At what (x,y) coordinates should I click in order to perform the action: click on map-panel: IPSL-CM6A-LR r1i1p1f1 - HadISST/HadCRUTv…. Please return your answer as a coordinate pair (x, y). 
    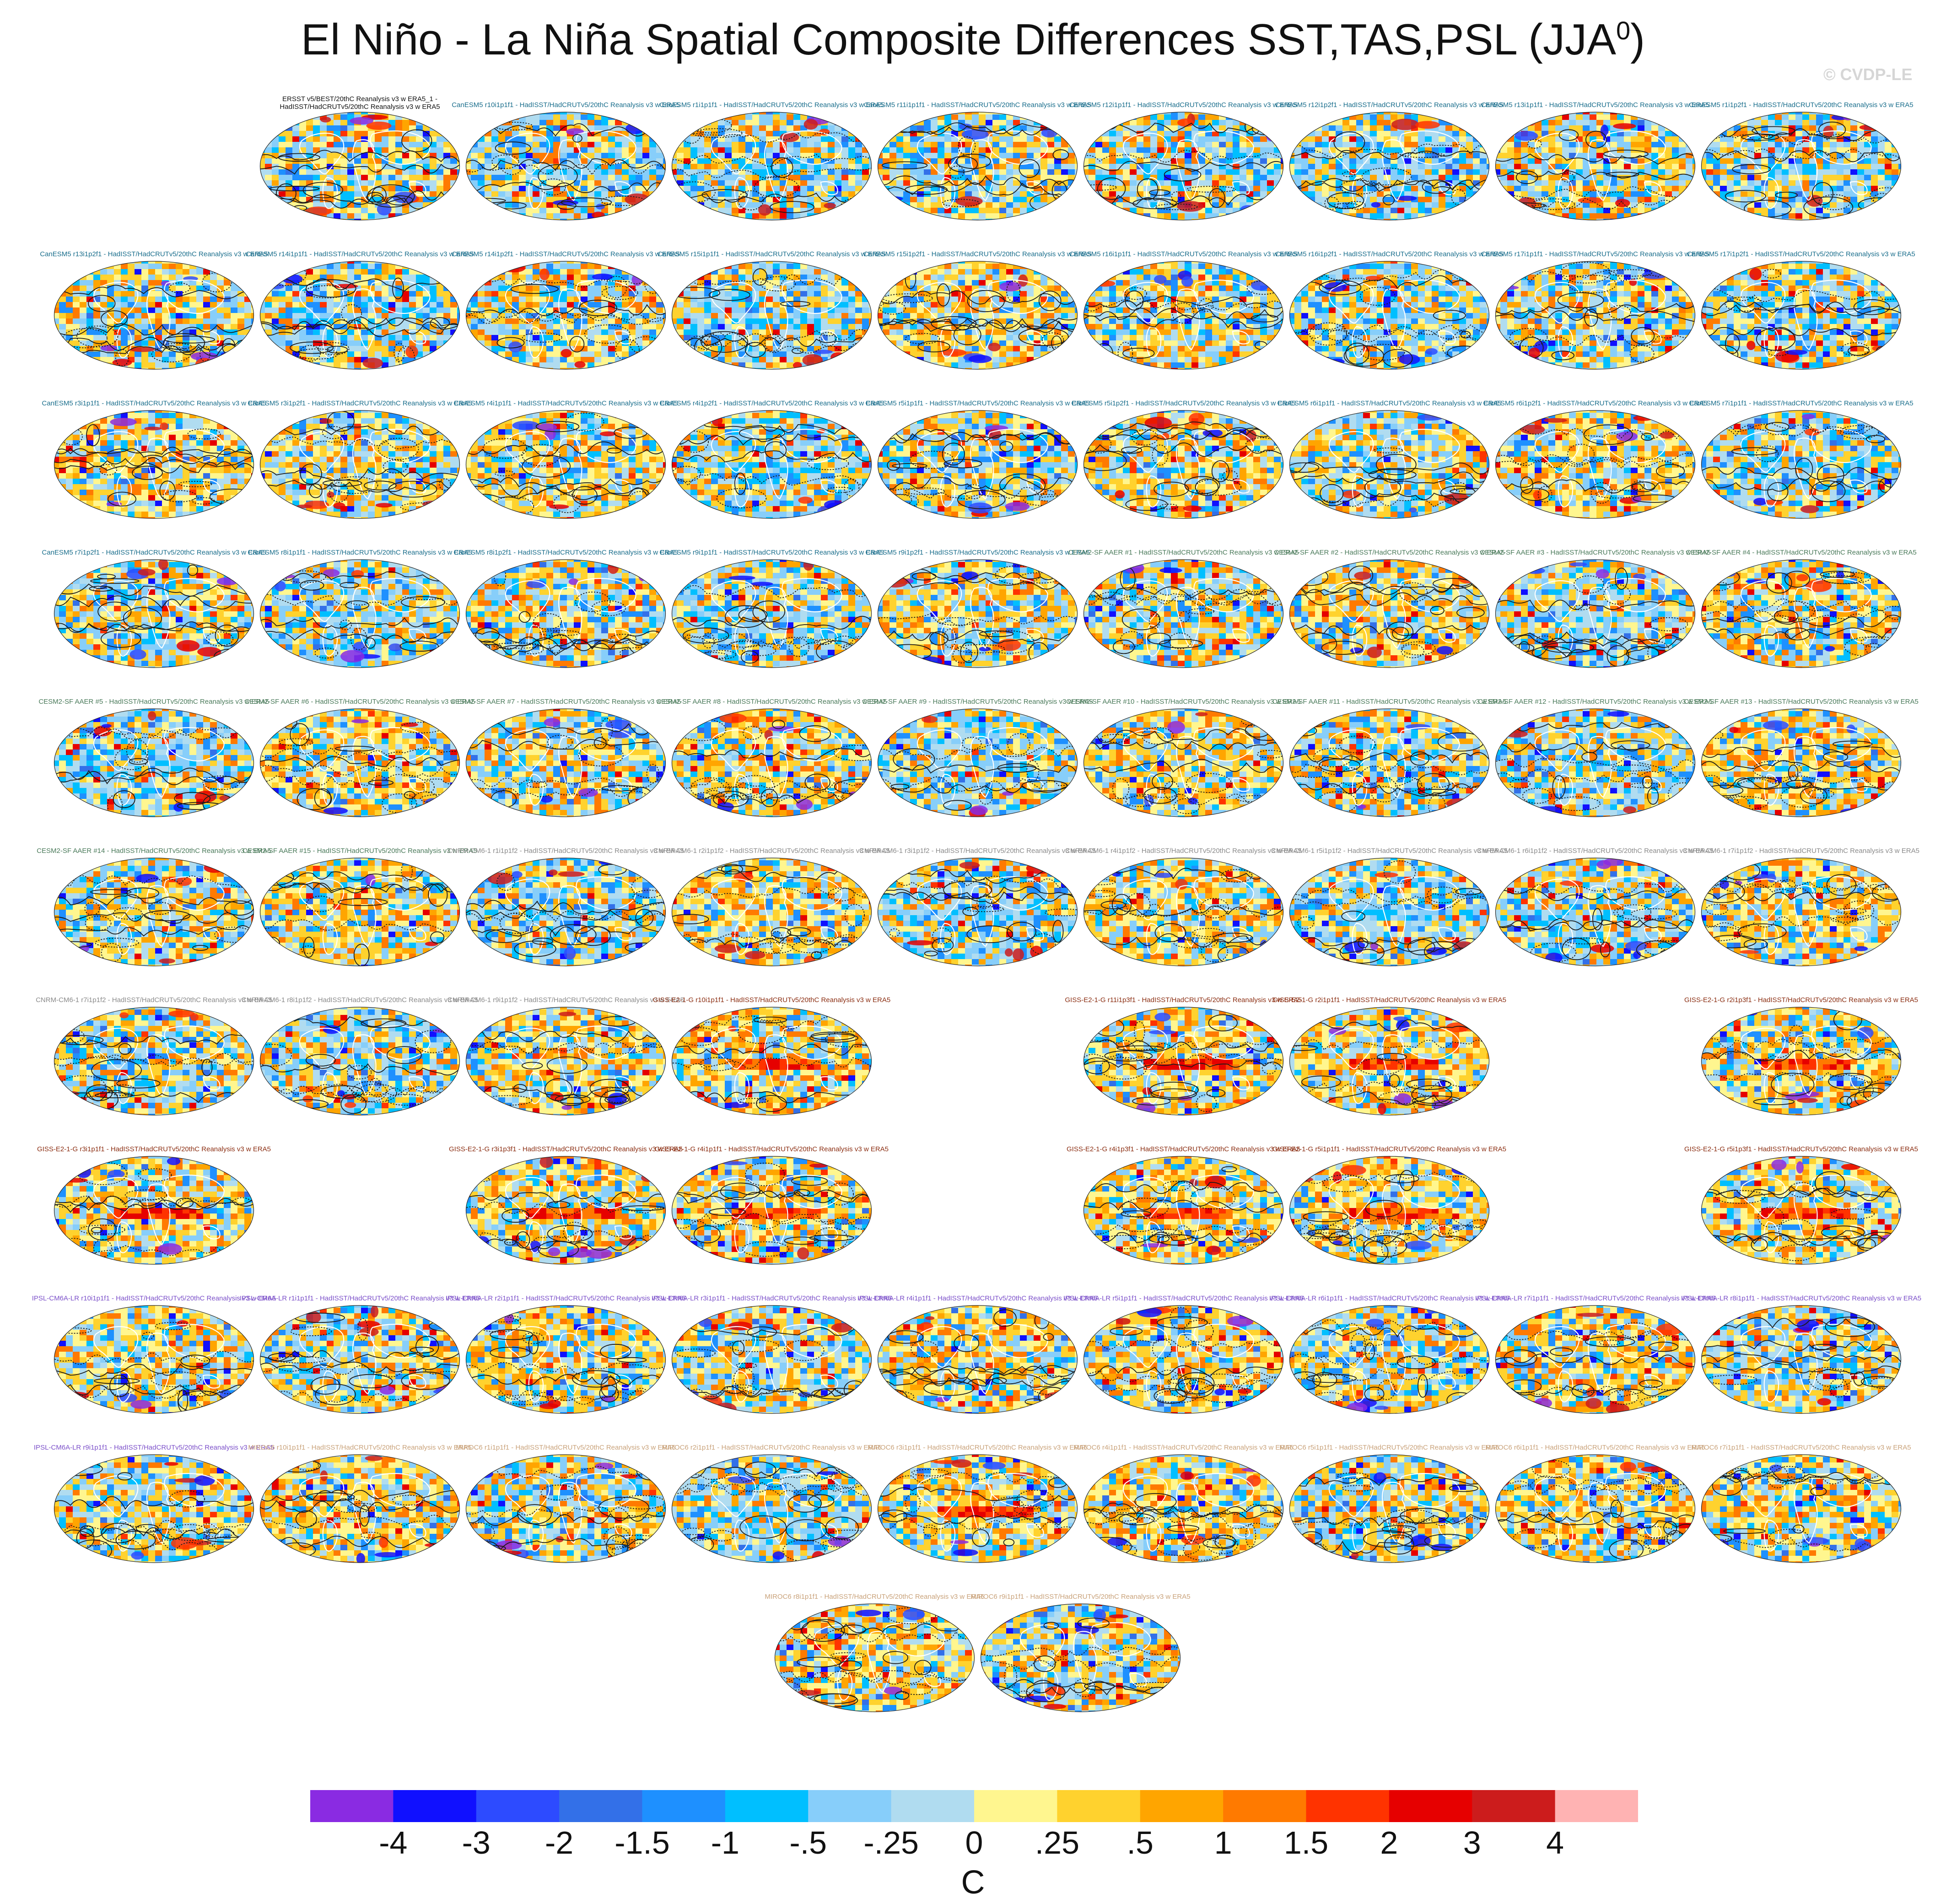
    Looking at the image, I should click on (360, 1356).